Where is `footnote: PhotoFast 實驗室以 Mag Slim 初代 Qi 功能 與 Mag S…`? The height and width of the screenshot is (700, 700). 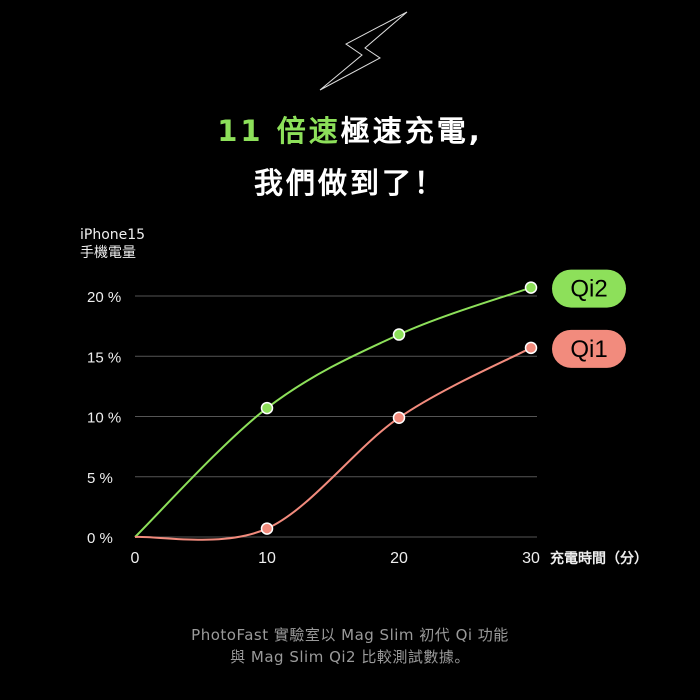 footnote: PhotoFast 實驗室以 Mag Slim 初代 Qi 功能 與 Mag S… is located at coordinates (350, 646).